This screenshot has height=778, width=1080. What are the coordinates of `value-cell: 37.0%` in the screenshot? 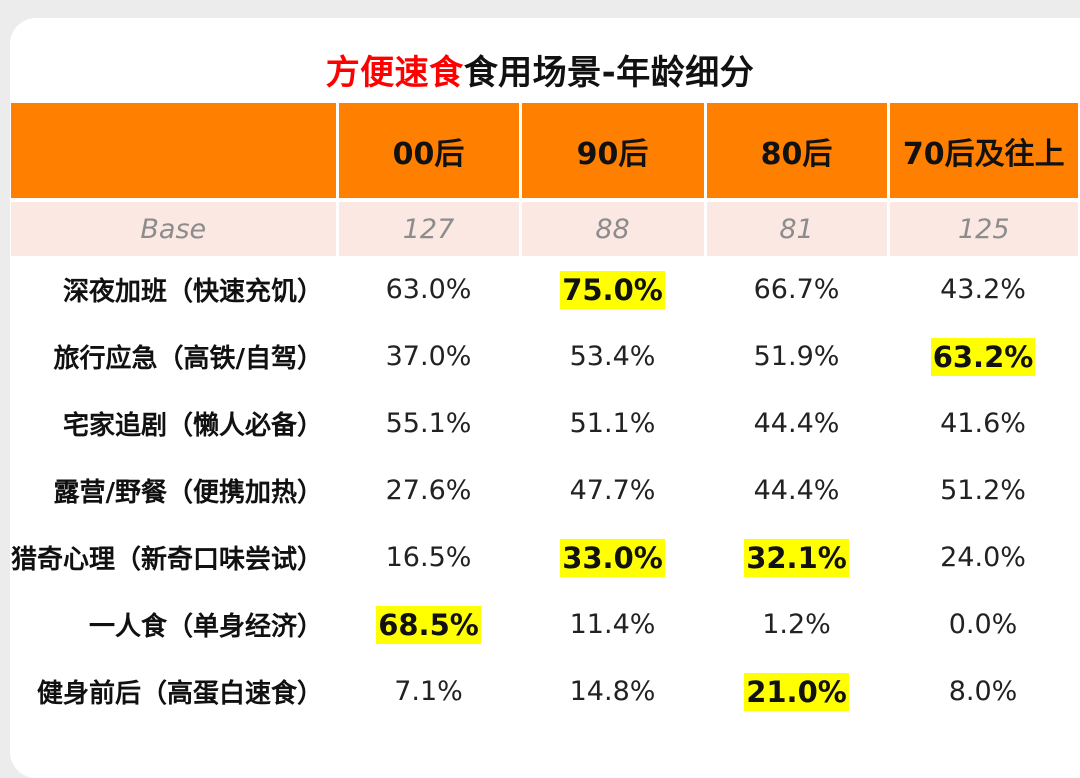 It's located at (428, 356).